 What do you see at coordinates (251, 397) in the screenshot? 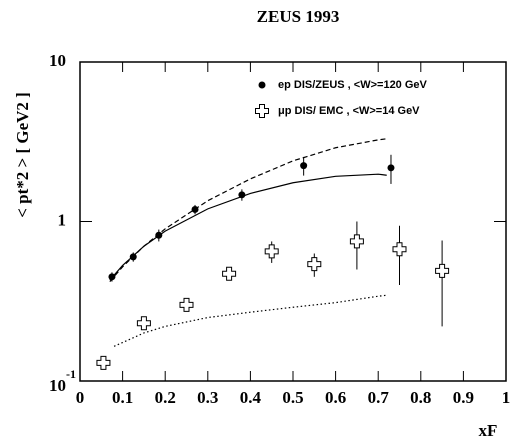
I see `x-tick-label: 0.4` at bounding box center [251, 397].